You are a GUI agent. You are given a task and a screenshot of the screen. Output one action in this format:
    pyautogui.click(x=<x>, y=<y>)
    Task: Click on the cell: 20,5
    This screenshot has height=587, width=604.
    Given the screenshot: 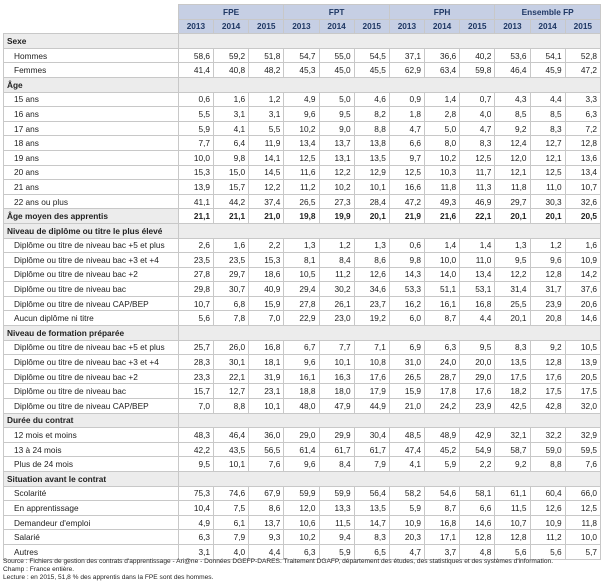 What is the action you would take?
    pyautogui.click(x=583, y=376)
    